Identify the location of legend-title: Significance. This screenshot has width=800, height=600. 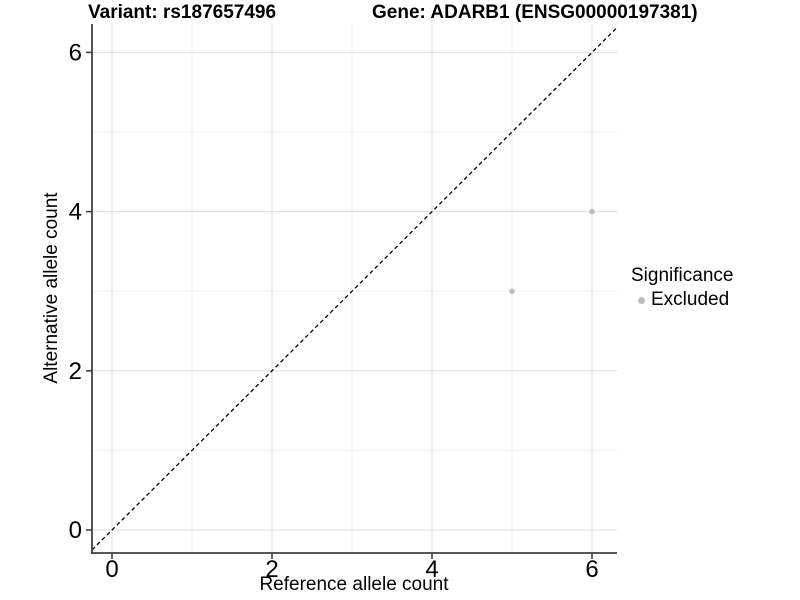
(682, 275).